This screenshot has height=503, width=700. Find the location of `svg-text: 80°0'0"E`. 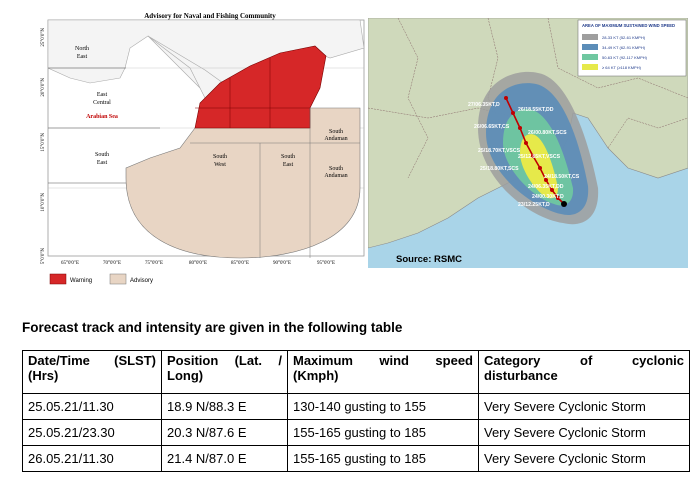

svg-text: 80°0'0"E is located at coordinates (198, 263).